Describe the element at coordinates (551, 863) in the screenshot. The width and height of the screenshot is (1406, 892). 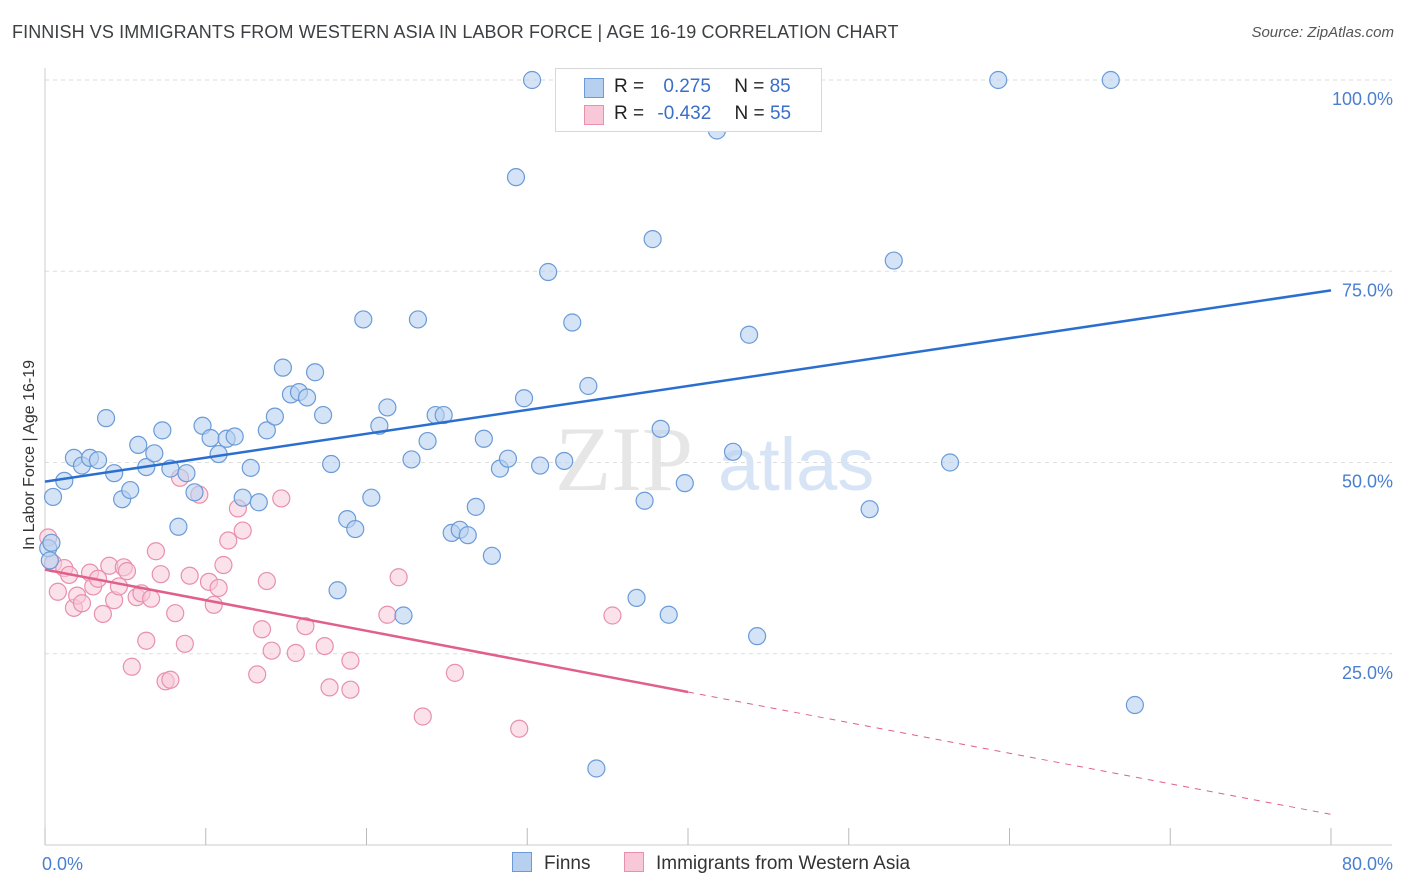
I see `bottom-legend-finns: Finns` at that location.